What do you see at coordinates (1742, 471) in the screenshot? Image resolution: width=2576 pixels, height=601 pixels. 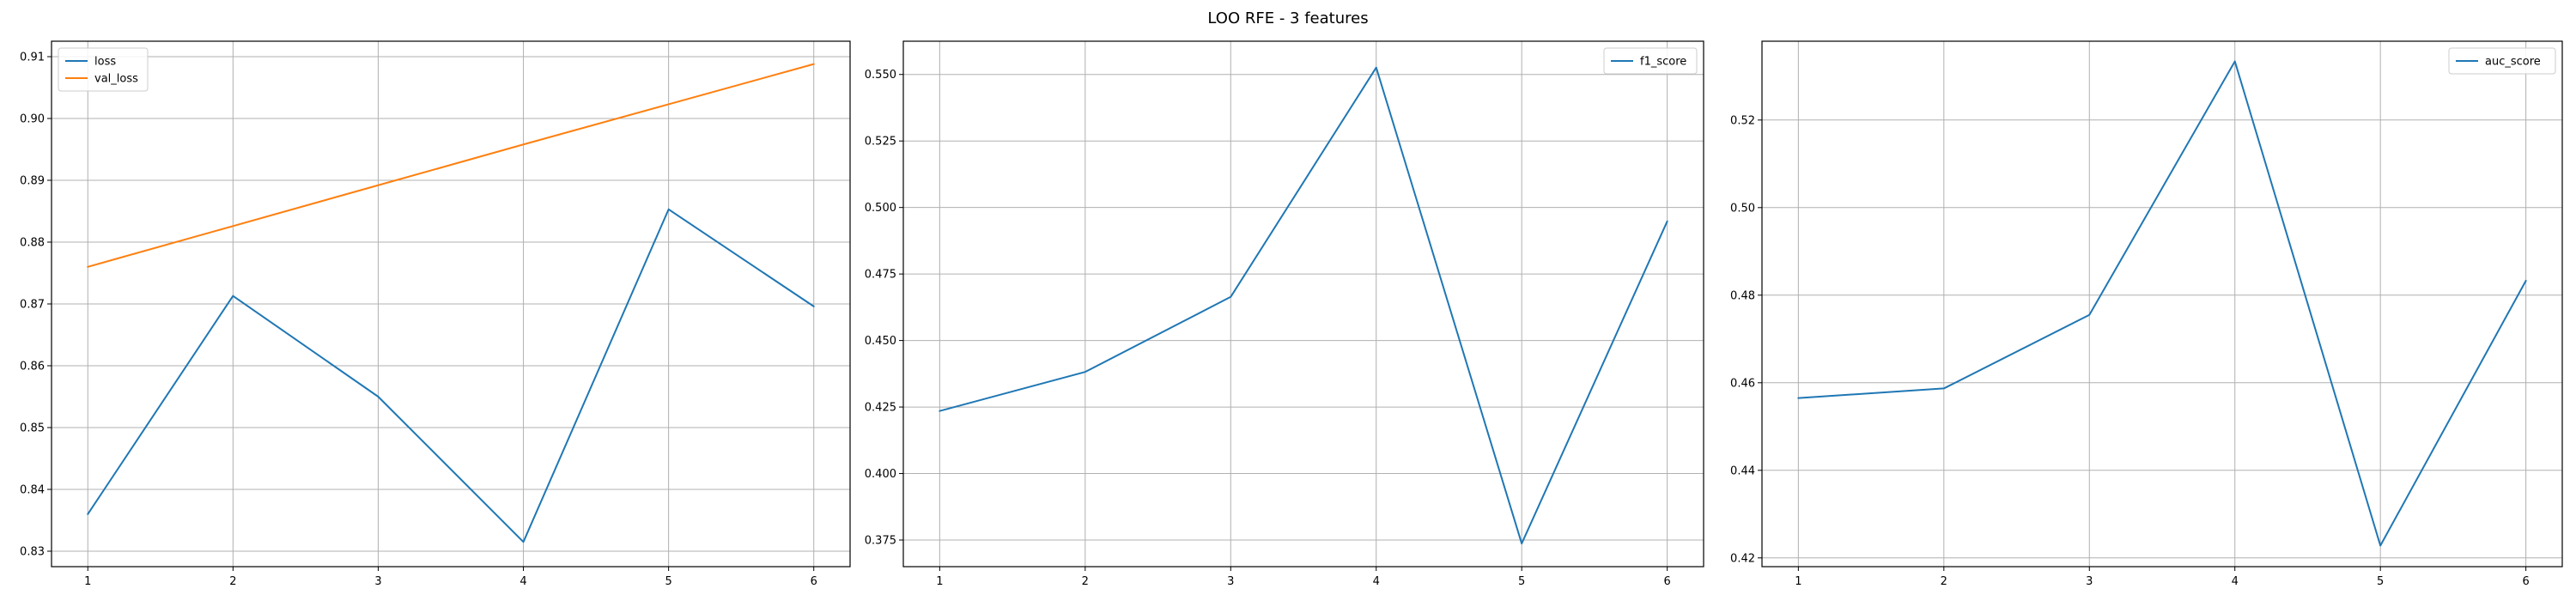 I see `y-tick-label: 0.44` at bounding box center [1742, 471].